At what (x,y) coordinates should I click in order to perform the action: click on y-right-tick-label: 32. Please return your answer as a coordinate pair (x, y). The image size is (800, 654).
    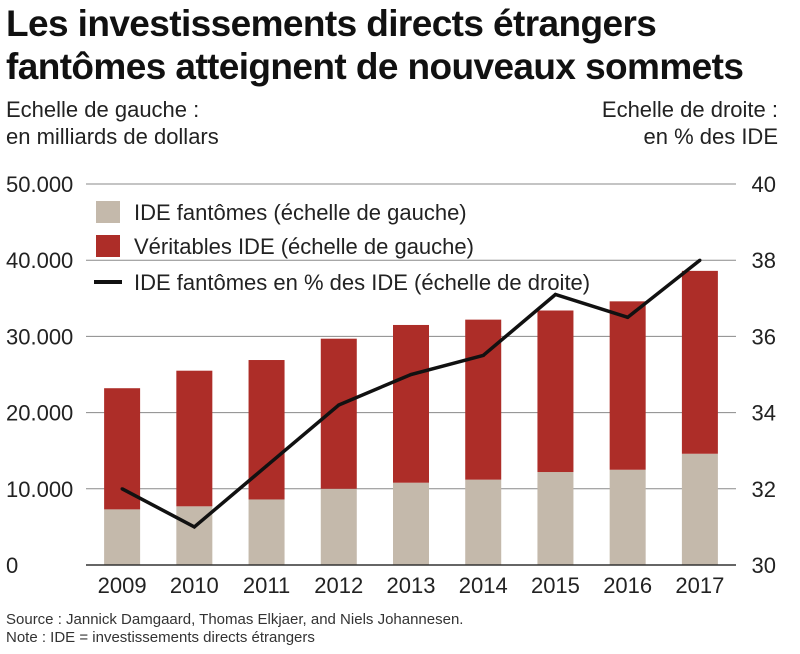
    Looking at the image, I should click on (764, 489).